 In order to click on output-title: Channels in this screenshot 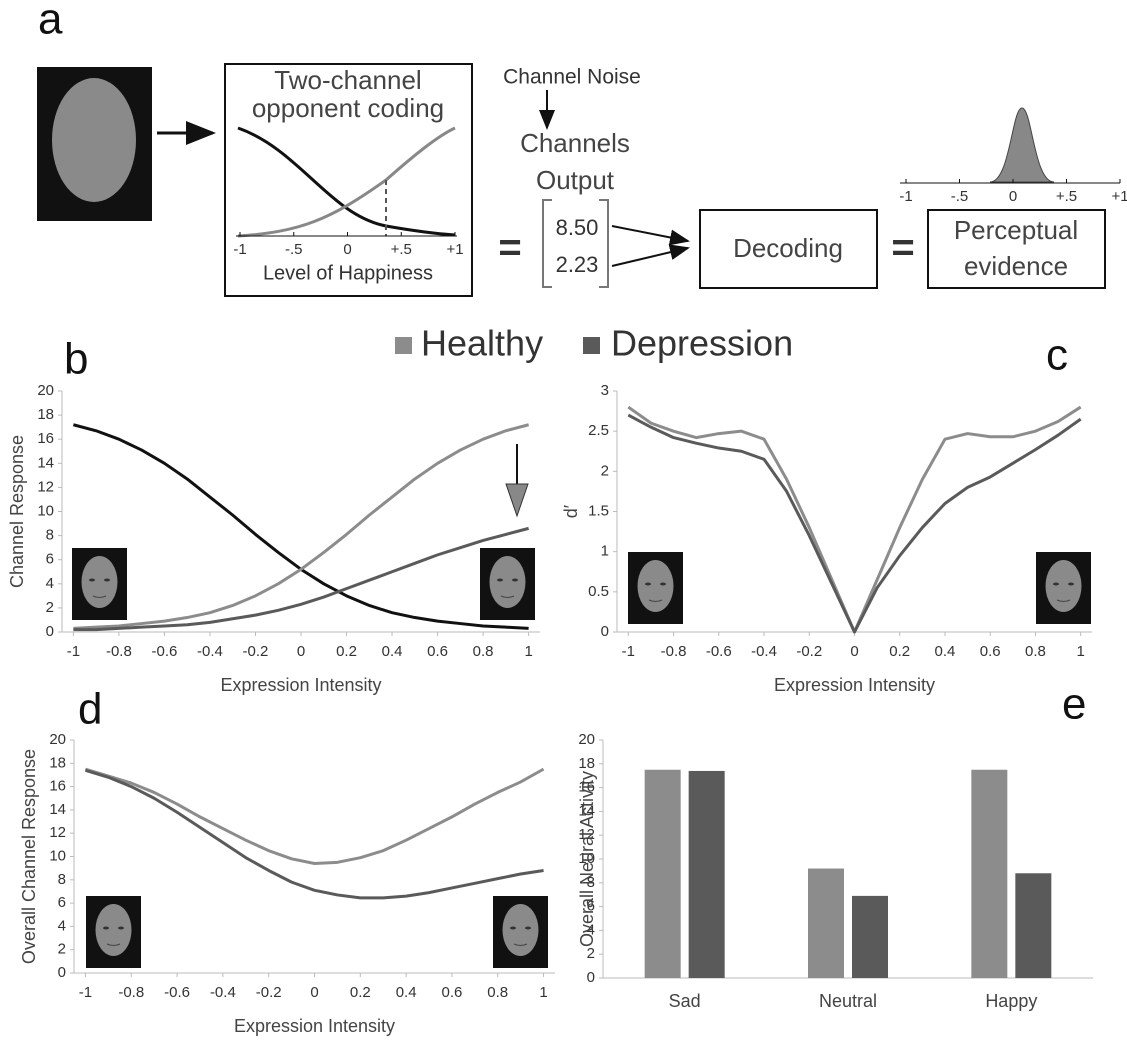, I will do `click(575, 143)`.